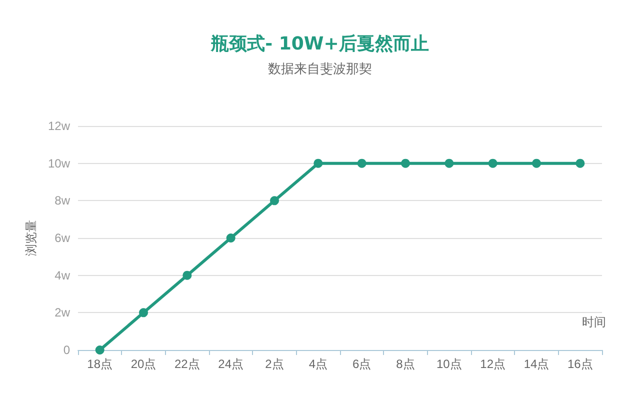  What do you see at coordinates (62, 313) in the screenshot?
I see `y-tick-label: 2w` at bounding box center [62, 313].